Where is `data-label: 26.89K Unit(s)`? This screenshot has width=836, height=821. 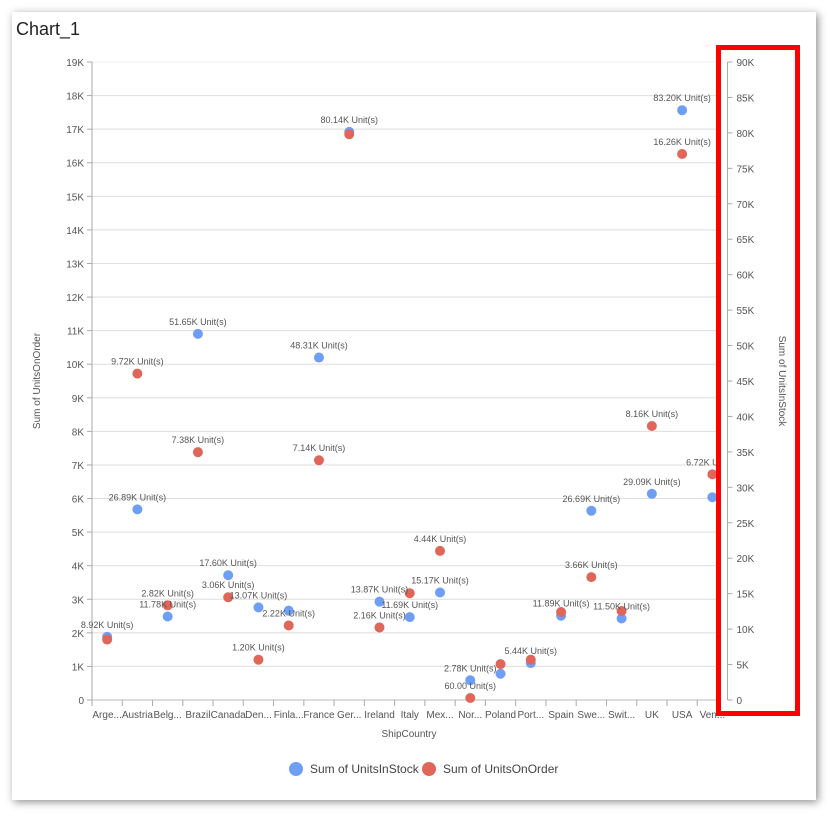
data-label: 26.89K Unit(s) is located at coordinates (138, 497).